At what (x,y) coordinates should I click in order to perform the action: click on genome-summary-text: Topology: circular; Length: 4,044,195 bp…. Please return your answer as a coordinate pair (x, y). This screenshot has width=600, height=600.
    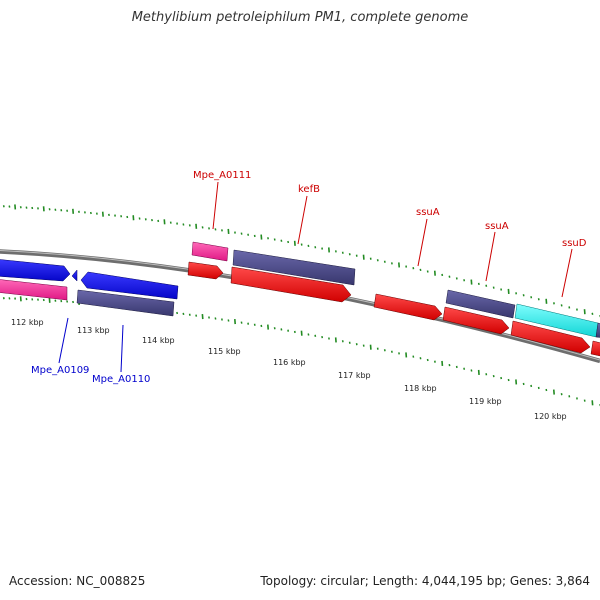
    Looking at the image, I should click on (425, 581).